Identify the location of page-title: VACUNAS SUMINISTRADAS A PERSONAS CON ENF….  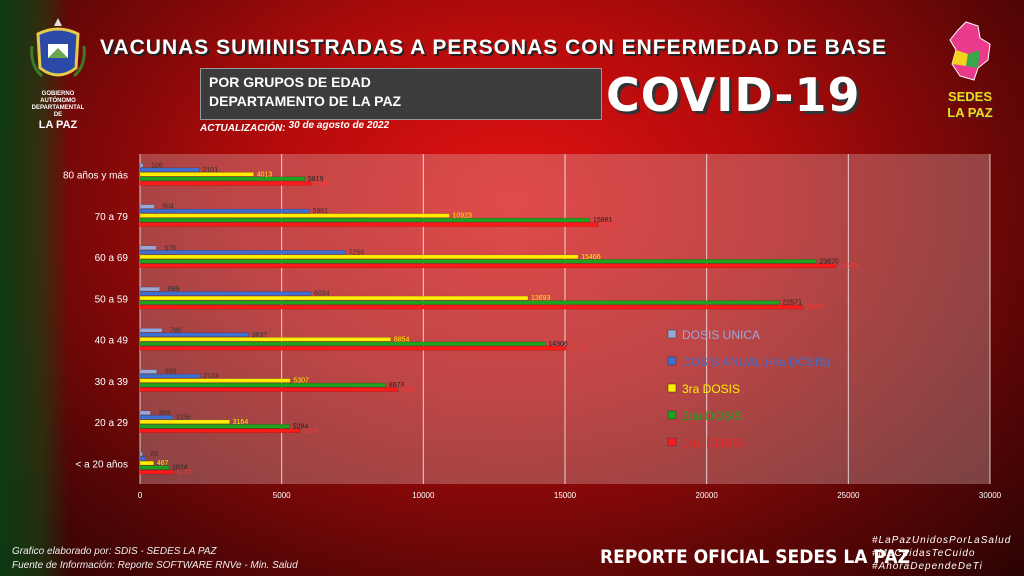
(493, 47).